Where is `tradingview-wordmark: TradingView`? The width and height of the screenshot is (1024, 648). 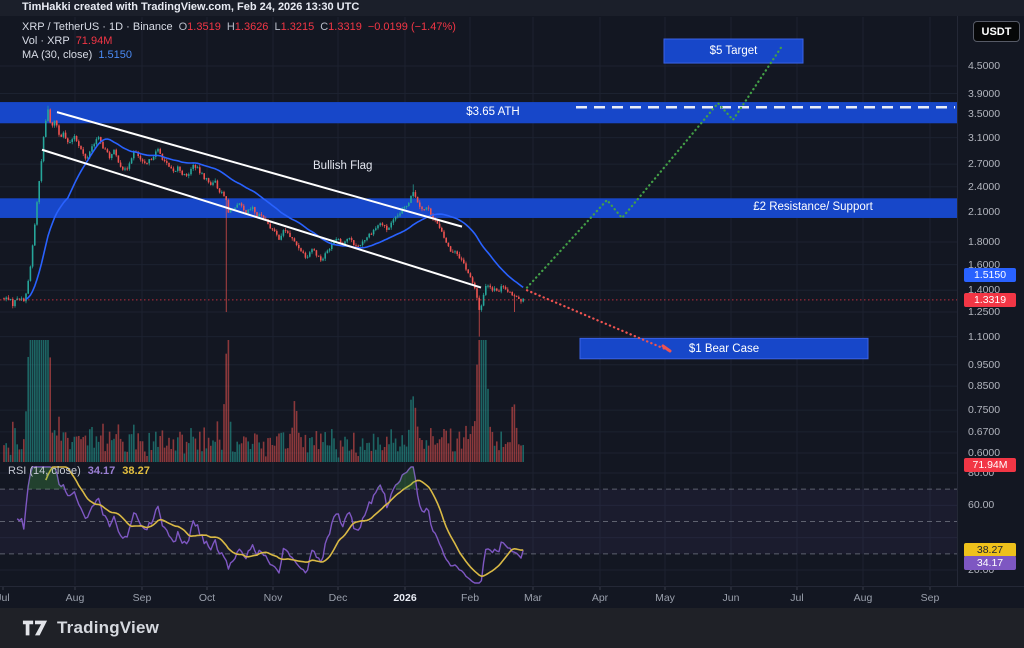 tradingview-wordmark: TradingView is located at coordinates (108, 627).